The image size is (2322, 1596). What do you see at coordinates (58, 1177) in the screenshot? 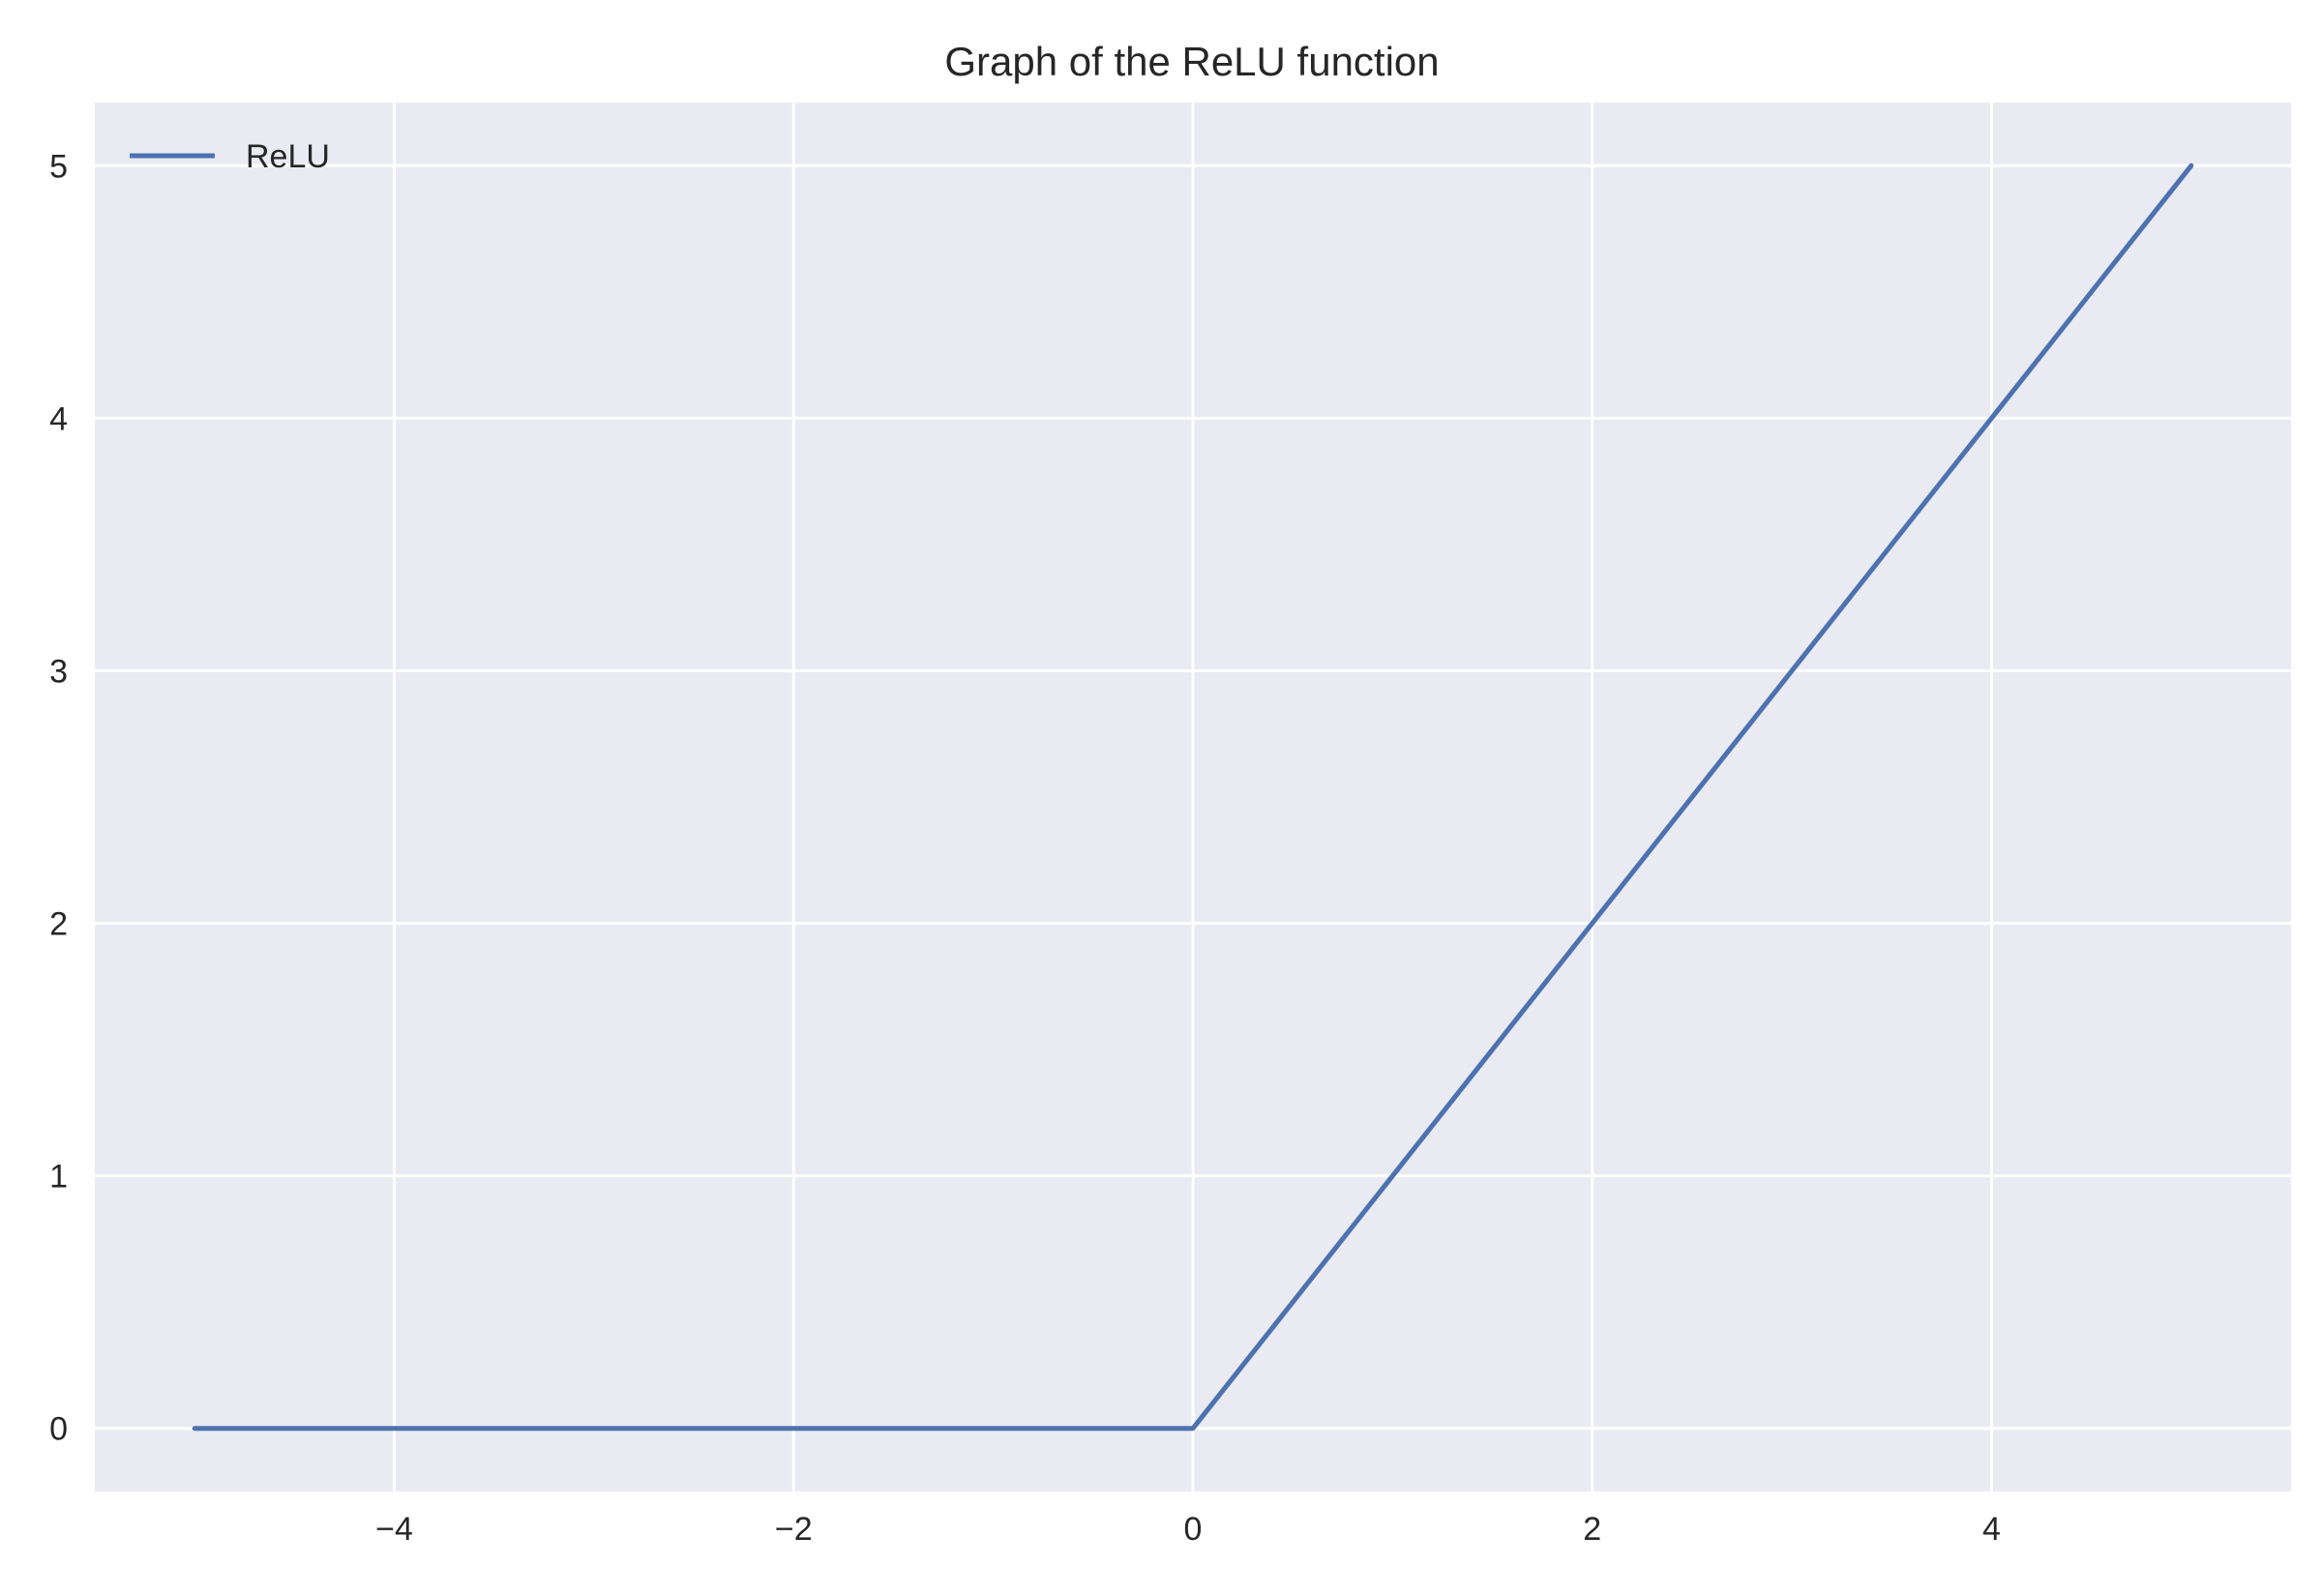
I see `y-tick-label: 1` at bounding box center [58, 1177].